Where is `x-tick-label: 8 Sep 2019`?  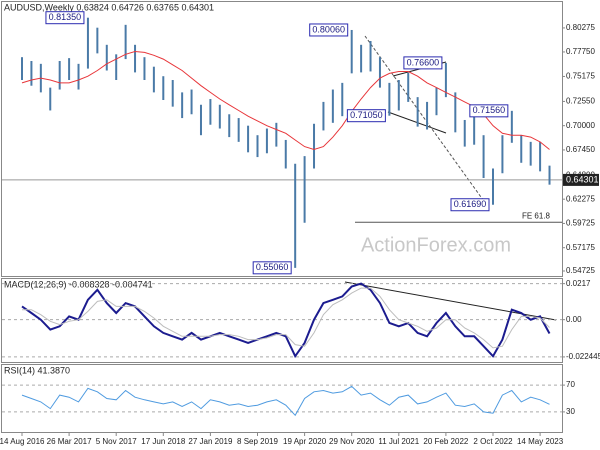
x-tick-label: 8 Sep 2019 is located at coordinates (257, 441).